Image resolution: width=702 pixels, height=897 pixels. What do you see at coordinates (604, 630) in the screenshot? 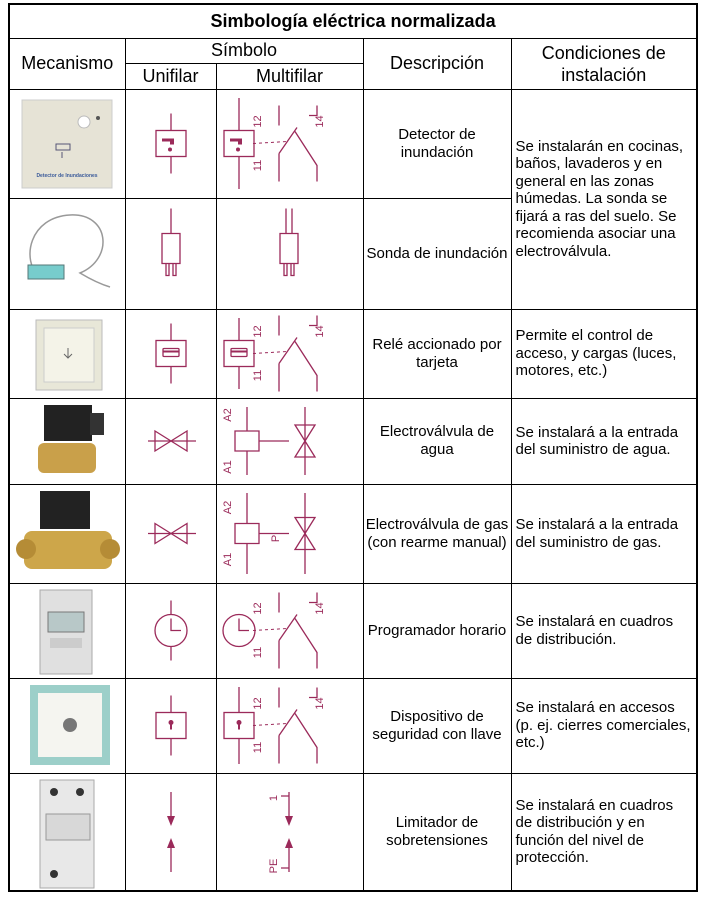
I see `conditions-cell: Se instalará en cuadros de distribución.` at bounding box center [604, 630].